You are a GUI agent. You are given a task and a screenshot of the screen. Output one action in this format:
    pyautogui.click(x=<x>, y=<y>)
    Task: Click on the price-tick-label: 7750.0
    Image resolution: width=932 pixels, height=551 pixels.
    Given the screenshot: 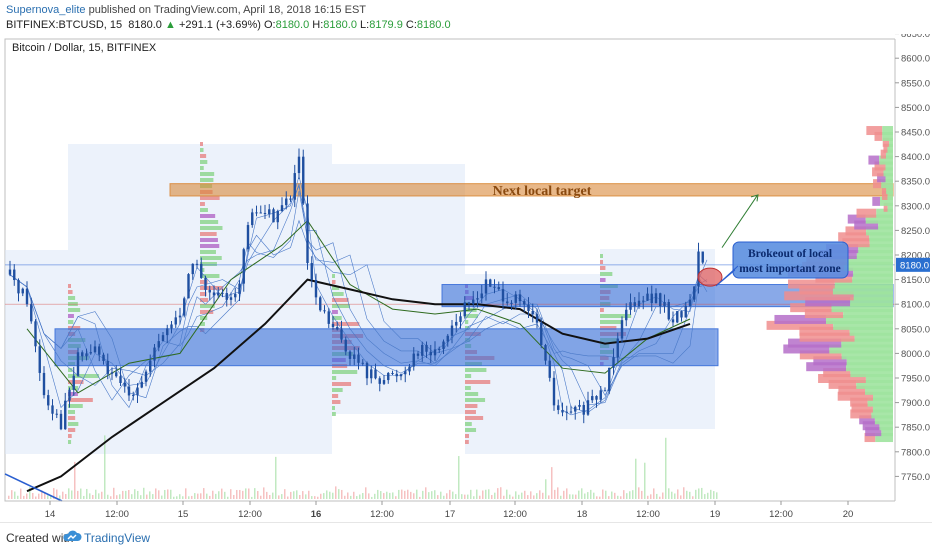 What is the action you would take?
    pyautogui.click(x=915, y=477)
    